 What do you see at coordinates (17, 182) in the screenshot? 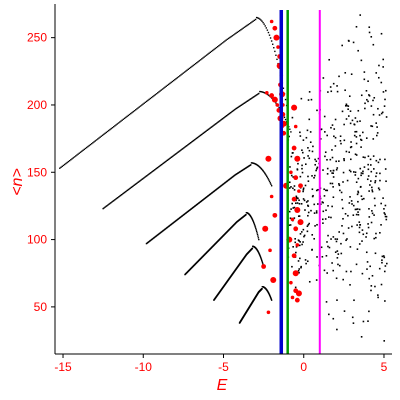
I see `y-axis-label: <n>` at bounding box center [17, 182].